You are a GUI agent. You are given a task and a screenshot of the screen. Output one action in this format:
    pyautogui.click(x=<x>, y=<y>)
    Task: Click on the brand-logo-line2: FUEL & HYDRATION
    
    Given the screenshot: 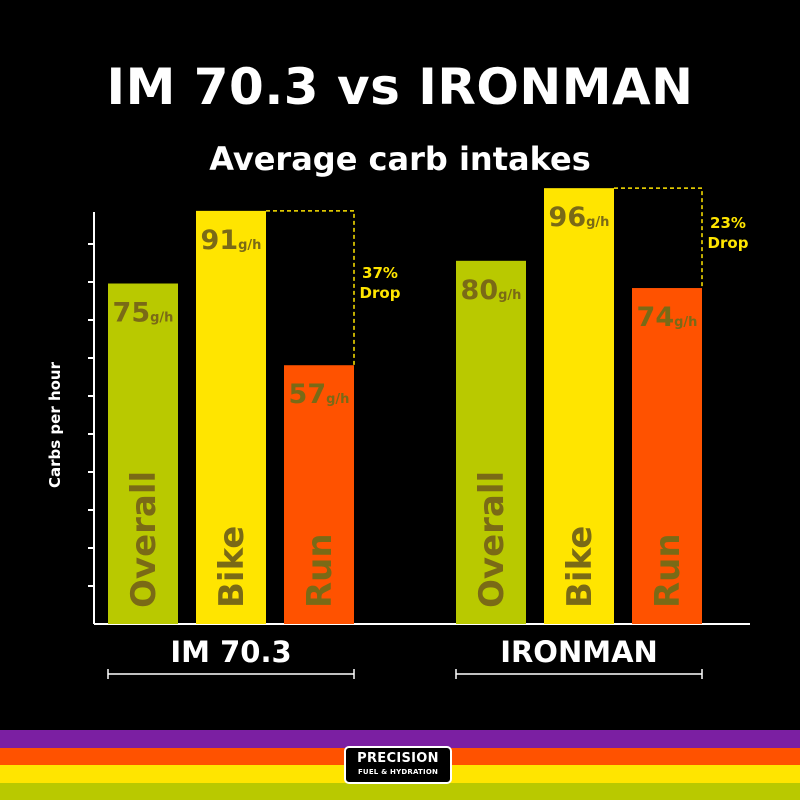 What is the action you would take?
    pyautogui.click(x=398, y=772)
    